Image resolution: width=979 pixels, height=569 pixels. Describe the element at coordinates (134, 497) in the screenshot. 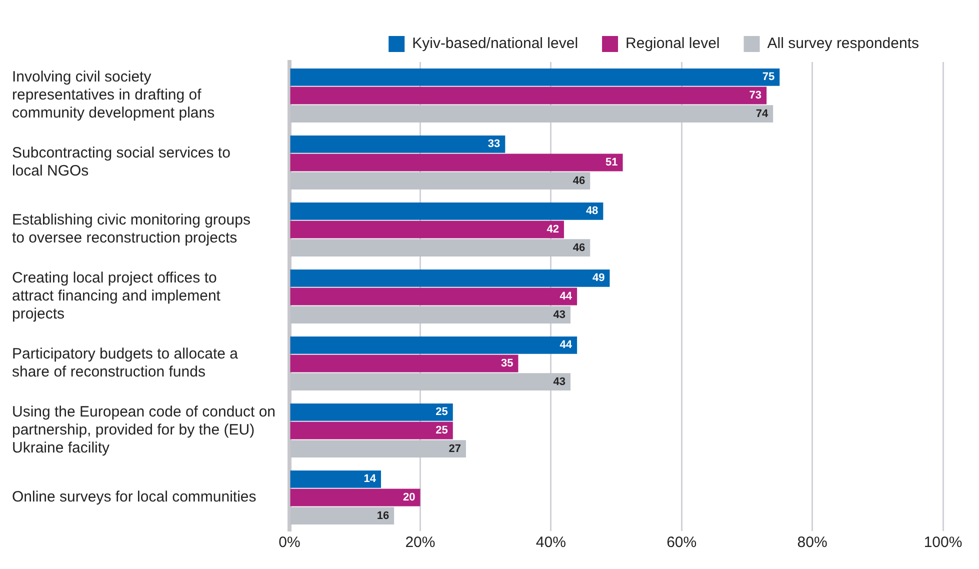

I see `y-tick-label: Online surveys for local communities` at that location.